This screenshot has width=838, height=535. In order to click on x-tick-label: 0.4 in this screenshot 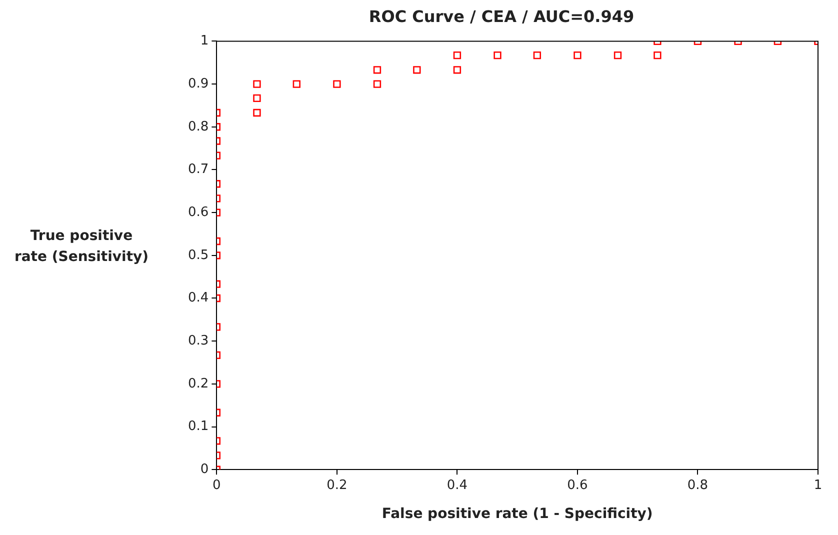, I will do `click(457, 485)`.